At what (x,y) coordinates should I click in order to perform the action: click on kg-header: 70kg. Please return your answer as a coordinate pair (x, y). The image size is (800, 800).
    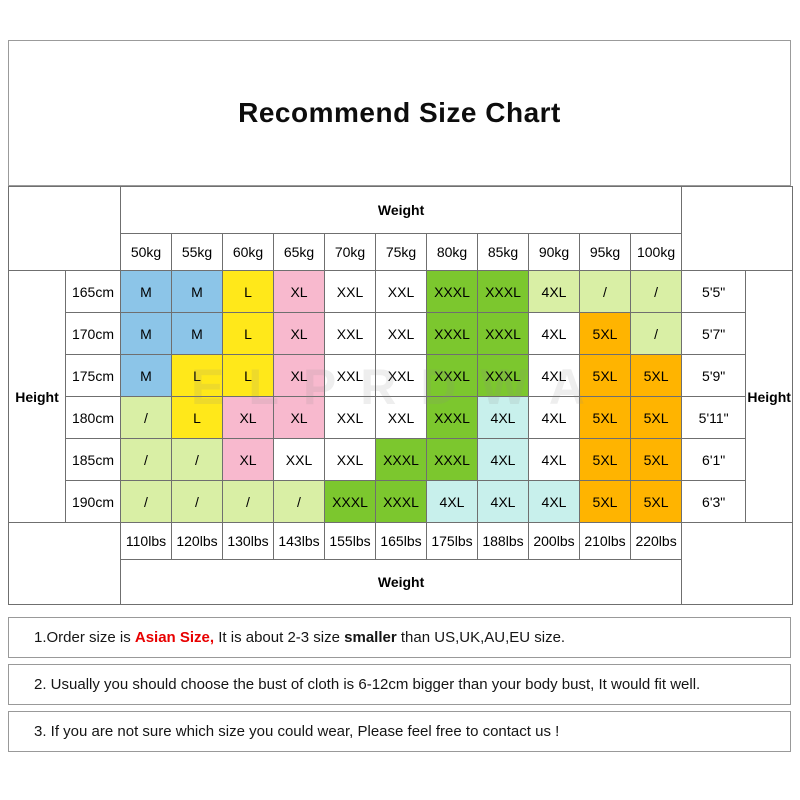
    Looking at the image, I should click on (350, 252).